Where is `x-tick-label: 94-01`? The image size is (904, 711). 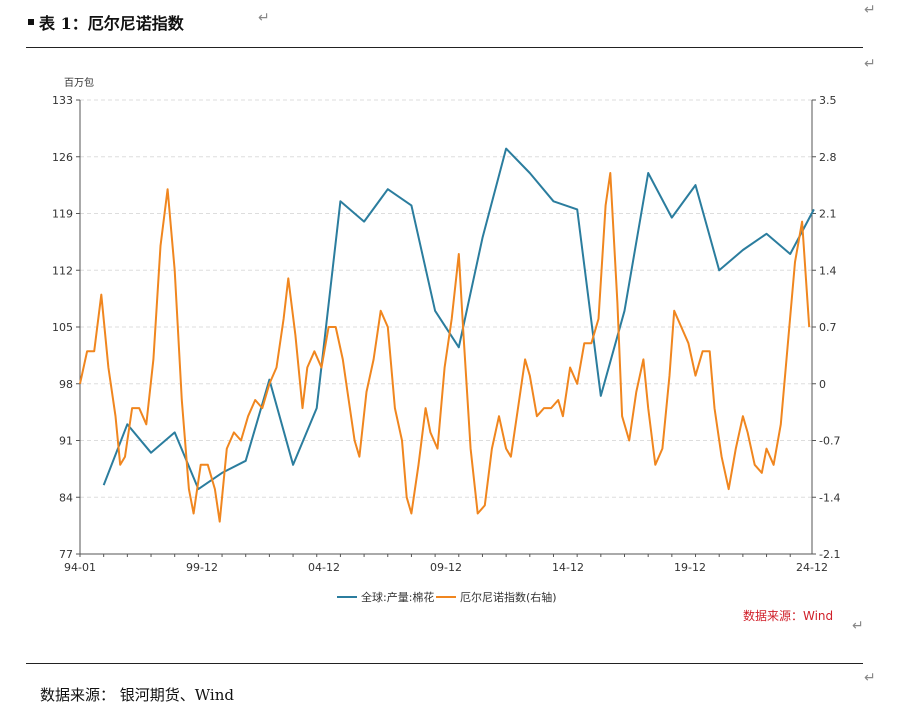 x-tick-label: 94-01 is located at coordinates (80, 567).